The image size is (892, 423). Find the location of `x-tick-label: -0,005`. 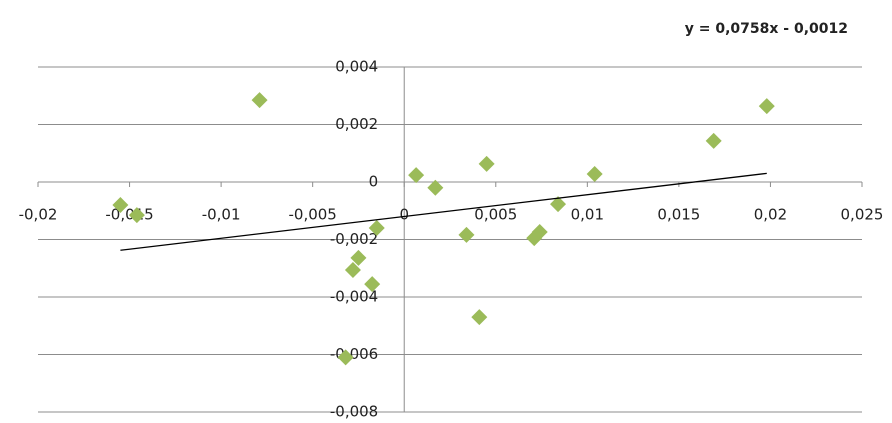

x-tick-label: -0,005 is located at coordinates (312, 215).